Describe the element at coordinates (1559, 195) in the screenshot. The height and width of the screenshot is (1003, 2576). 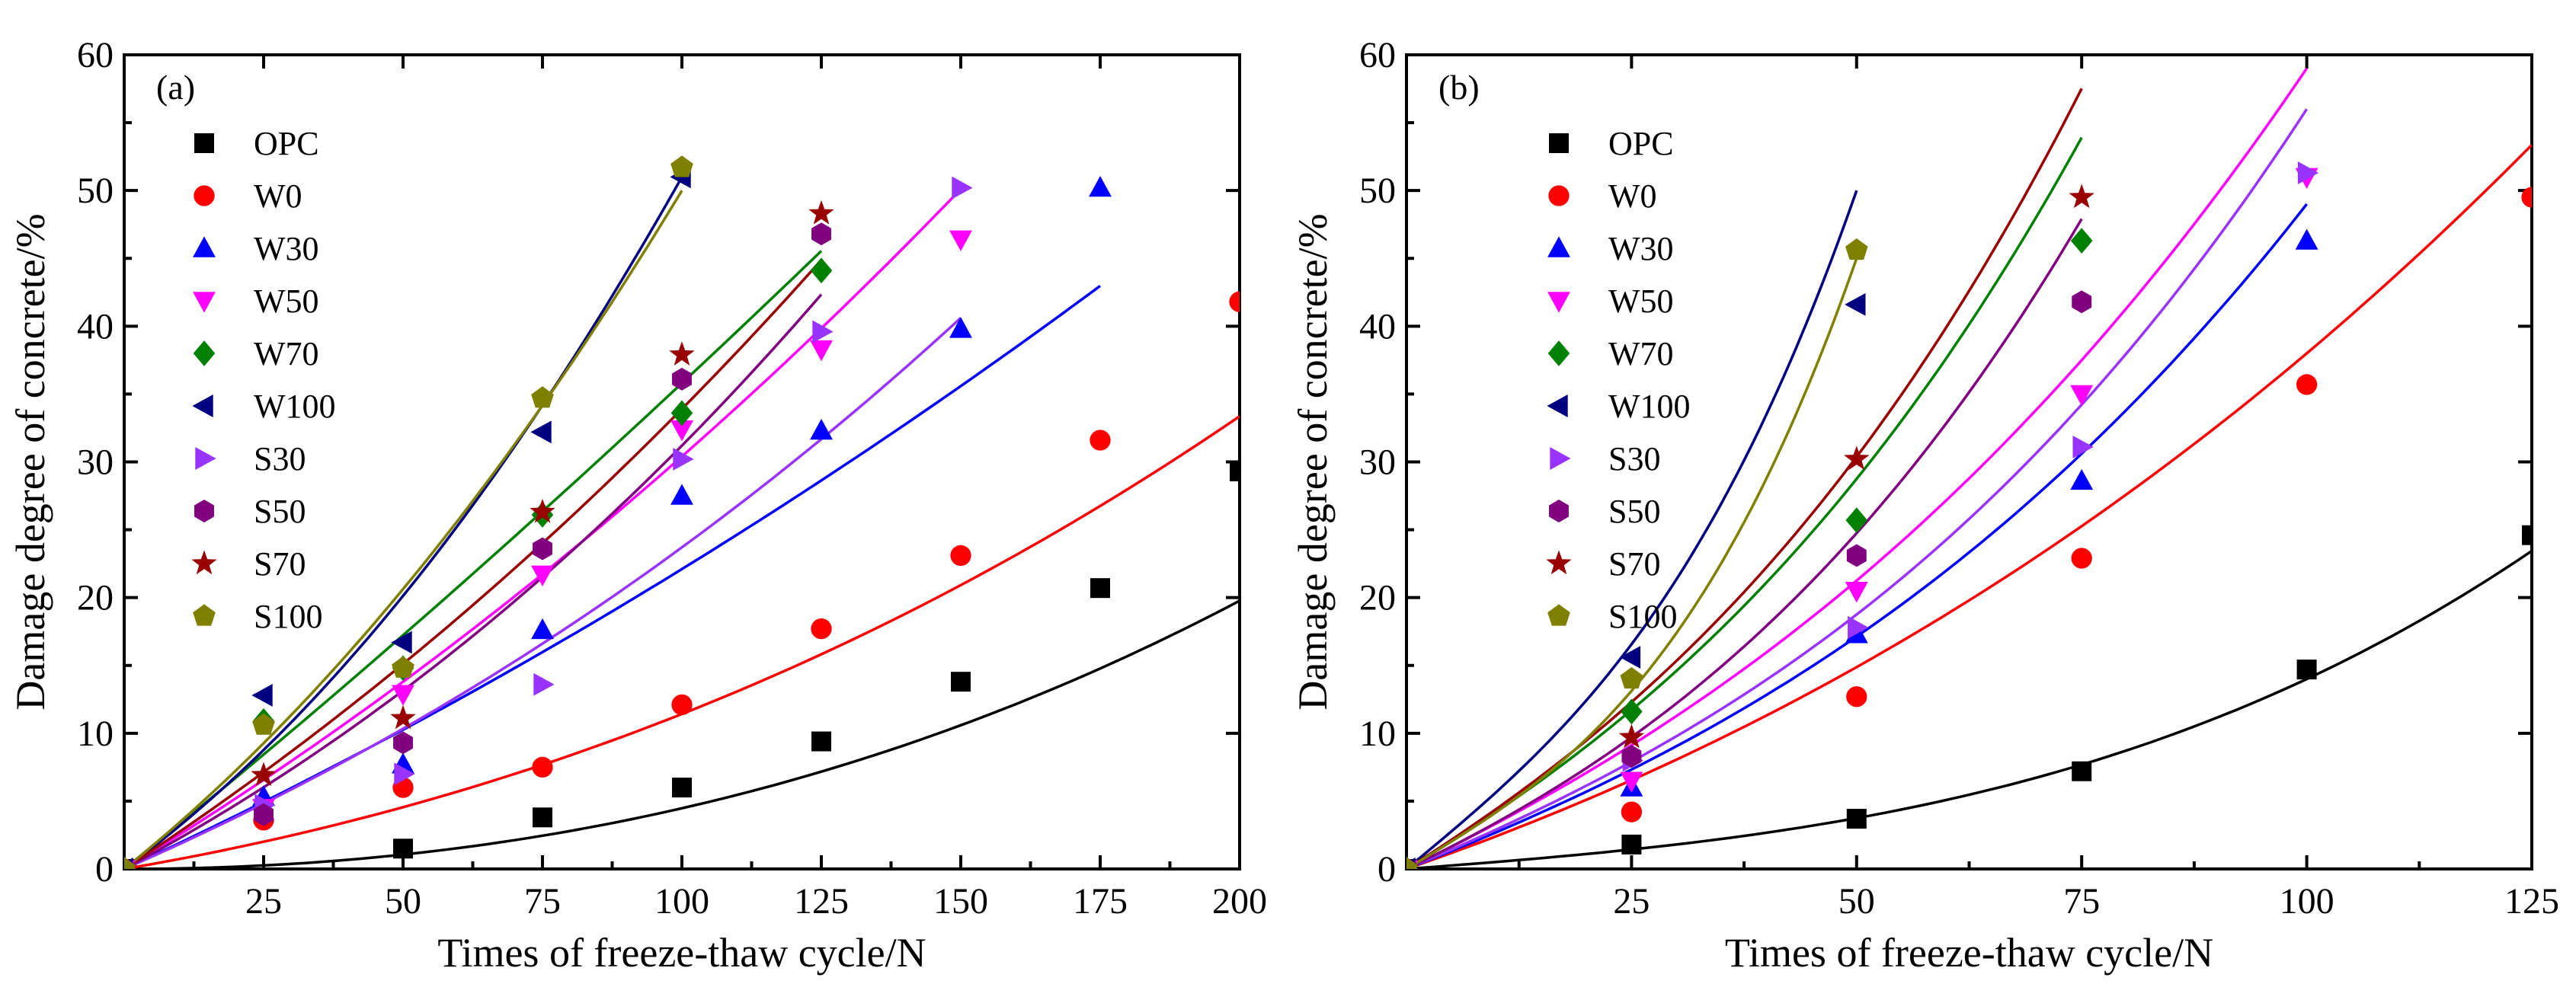
I see `legend-marker-w0` at that location.